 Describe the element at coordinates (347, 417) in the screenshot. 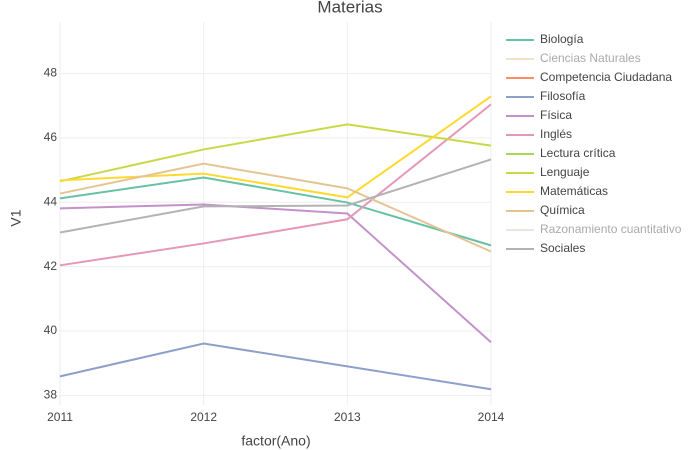

I see `x-tick-label: 2013` at that location.